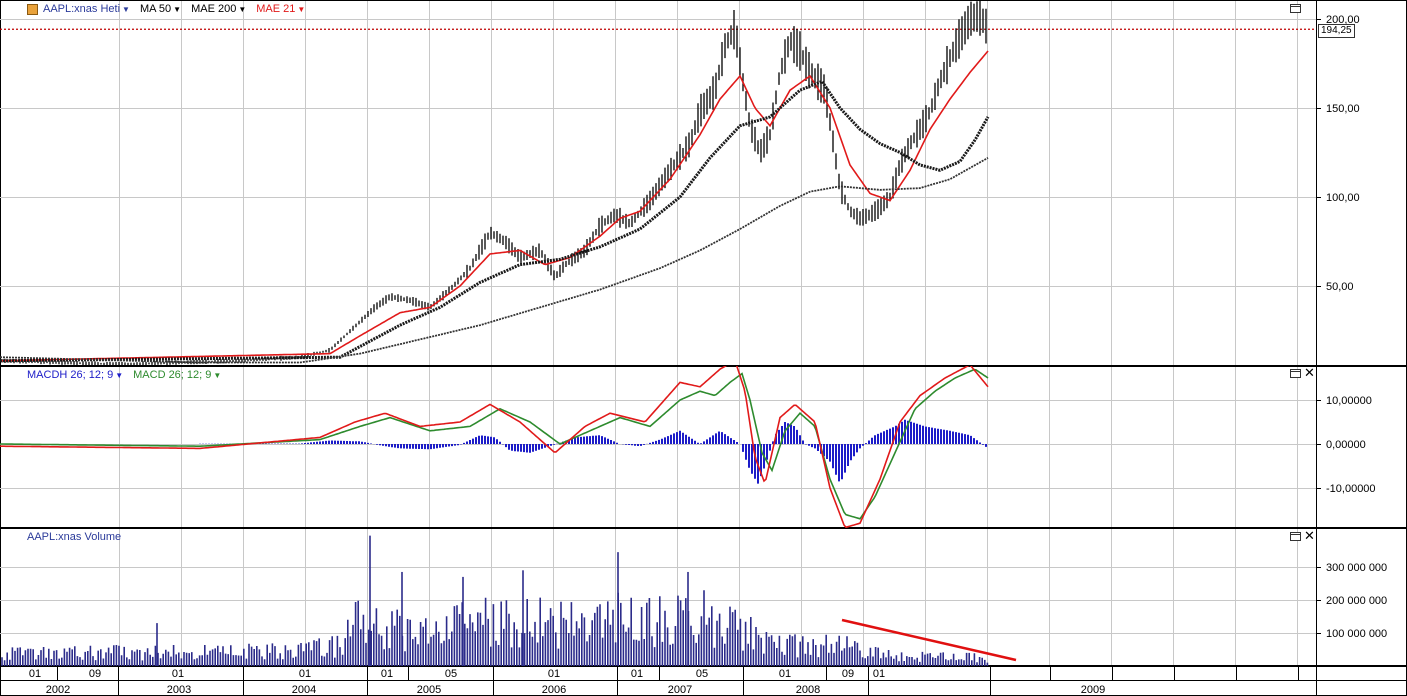 The width and height of the screenshot is (1407, 696). Describe the element at coordinates (1356, 634) in the screenshot. I see `y-tick-label: 100 000 000` at that location.